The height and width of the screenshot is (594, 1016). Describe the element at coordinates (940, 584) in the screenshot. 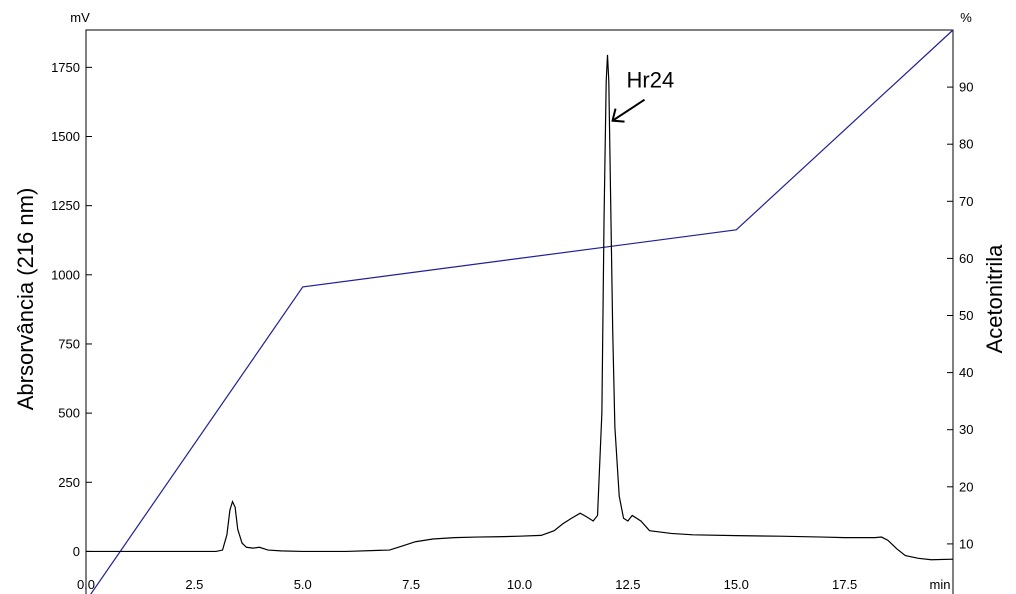

I see `x-unit-label: min` at that location.